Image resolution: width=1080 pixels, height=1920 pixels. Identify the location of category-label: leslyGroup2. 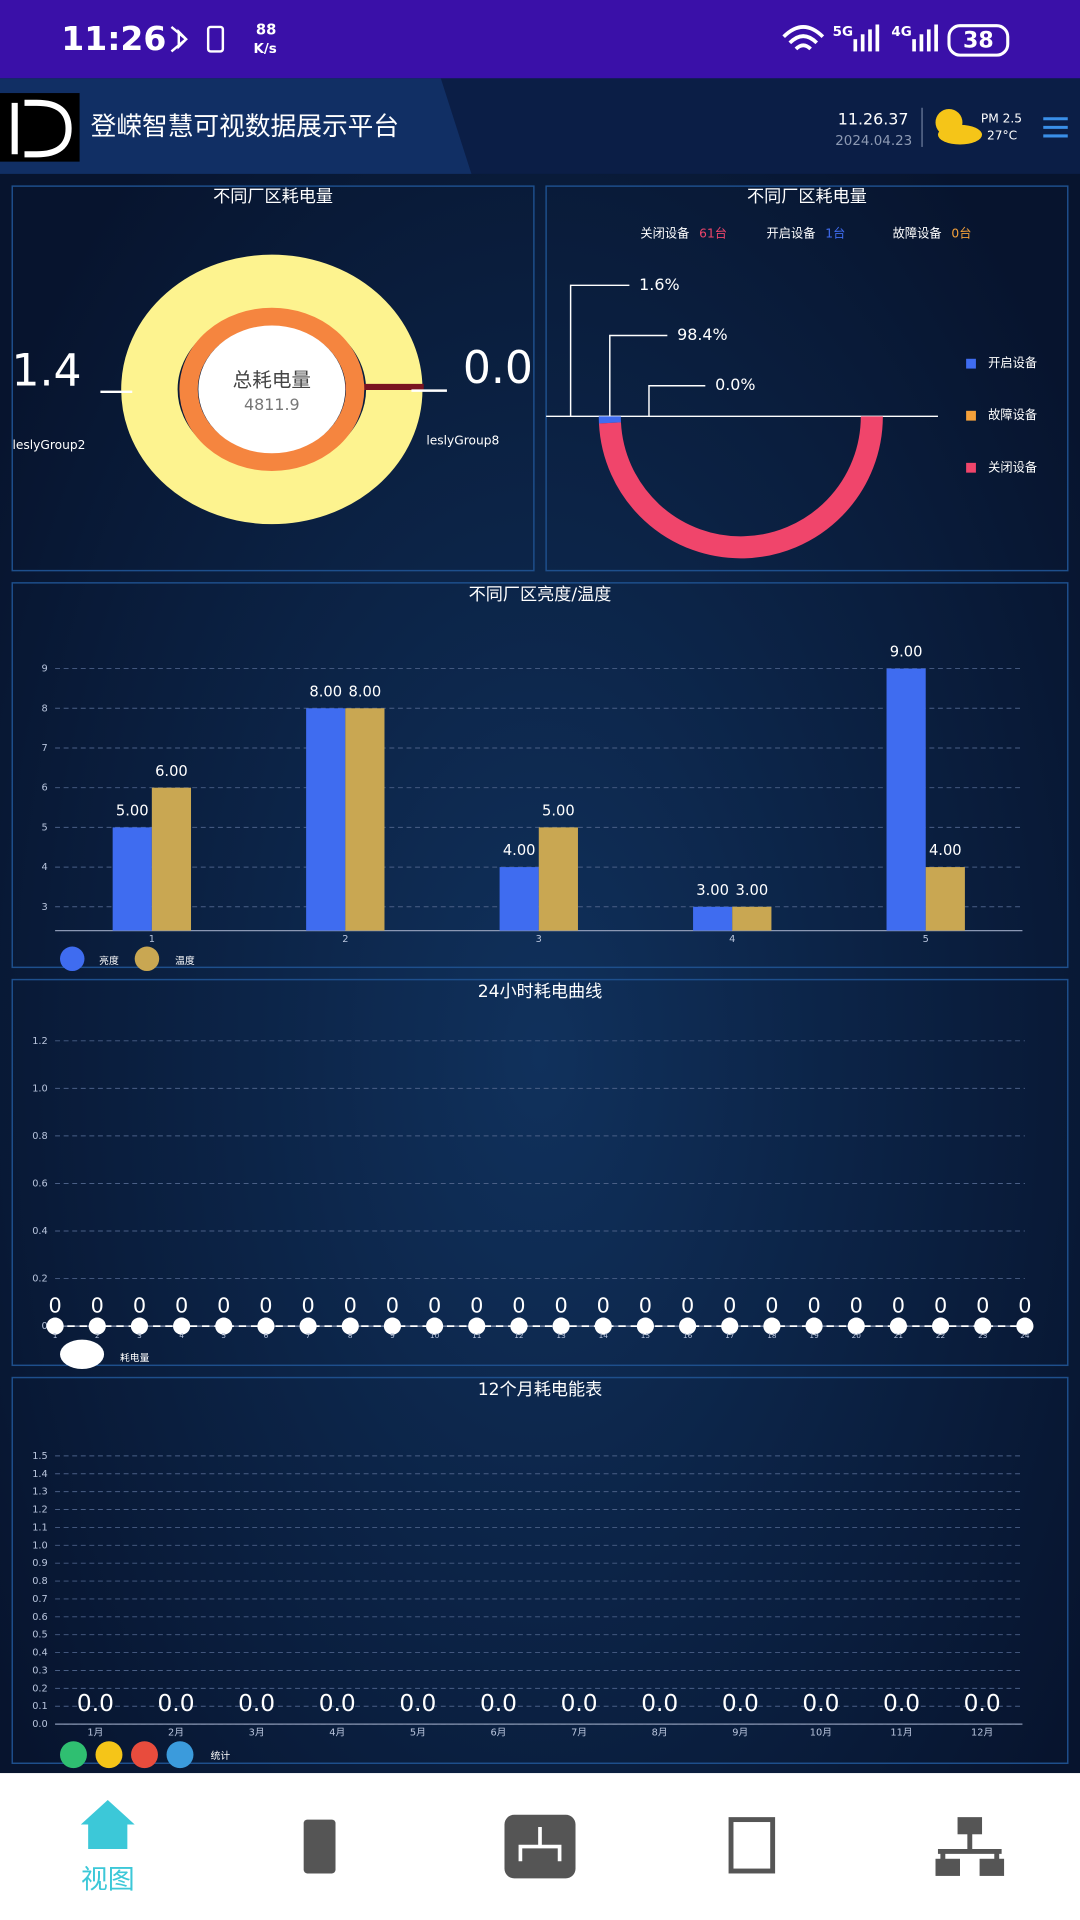
(48, 445).